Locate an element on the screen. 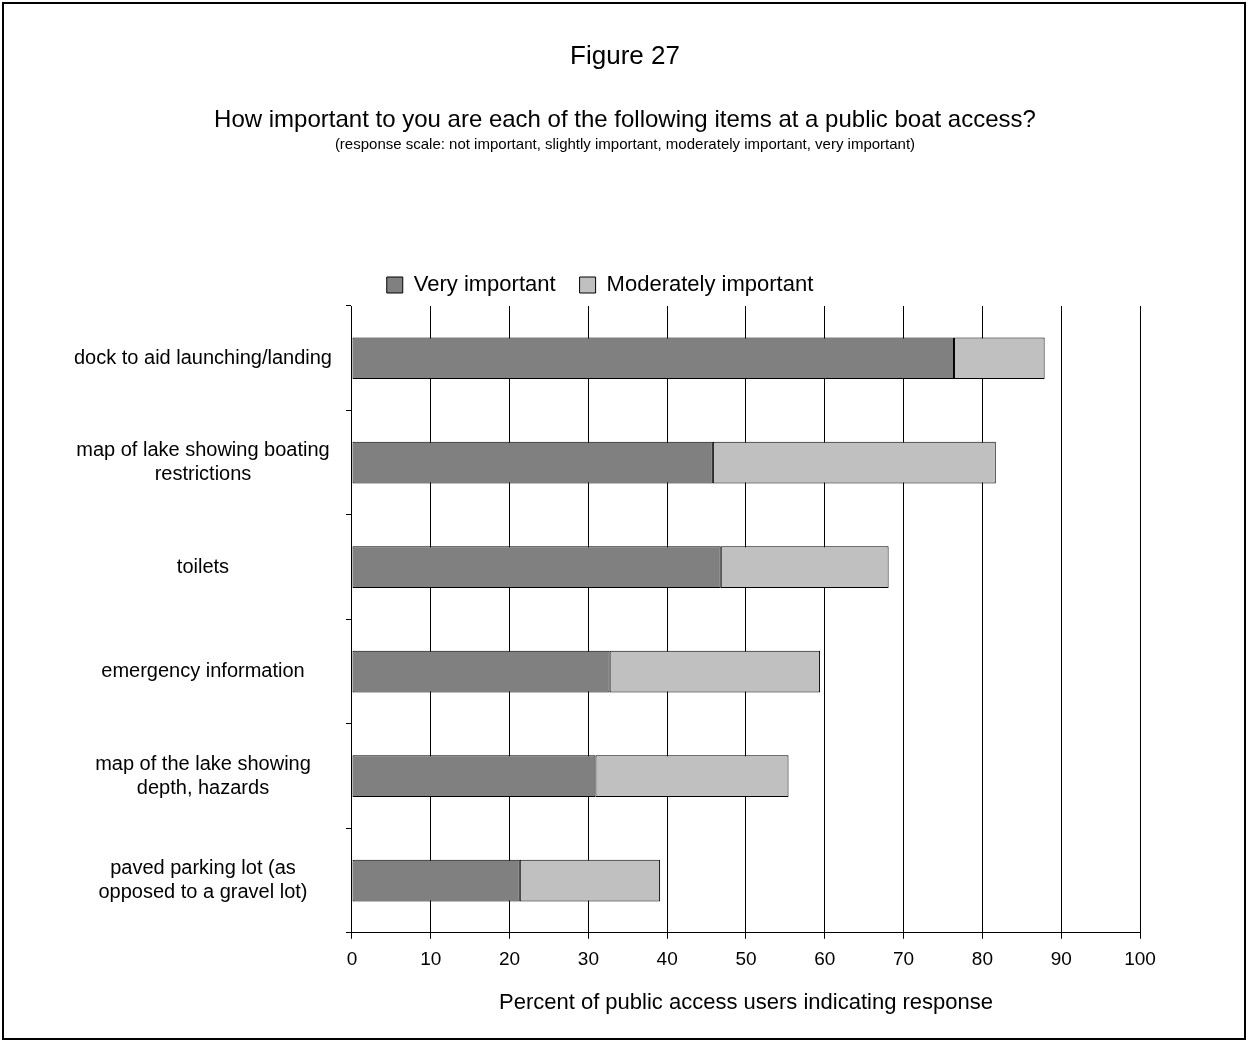 This screenshot has width=1250, height=1044. y-tick-label: emergency information is located at coordinates (203, 670).